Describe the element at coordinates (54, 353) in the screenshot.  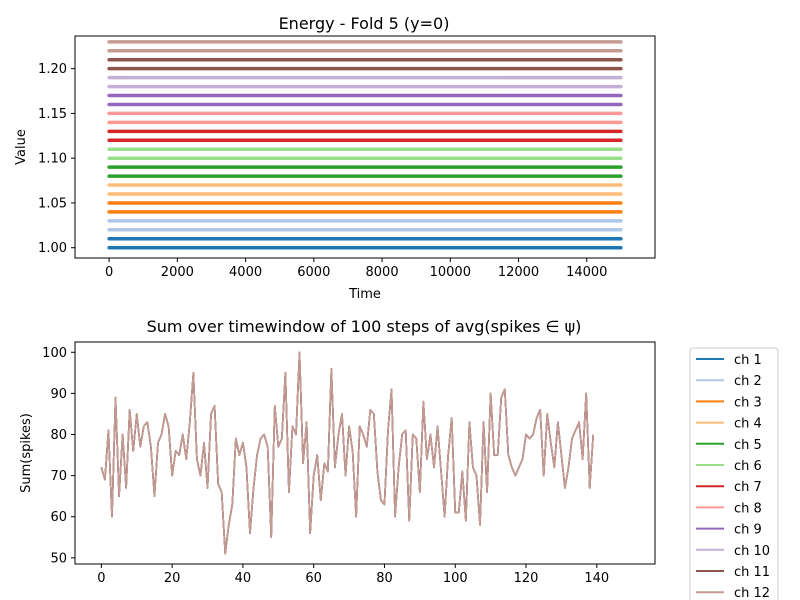
I see `y-tick-label: 100` at that location.